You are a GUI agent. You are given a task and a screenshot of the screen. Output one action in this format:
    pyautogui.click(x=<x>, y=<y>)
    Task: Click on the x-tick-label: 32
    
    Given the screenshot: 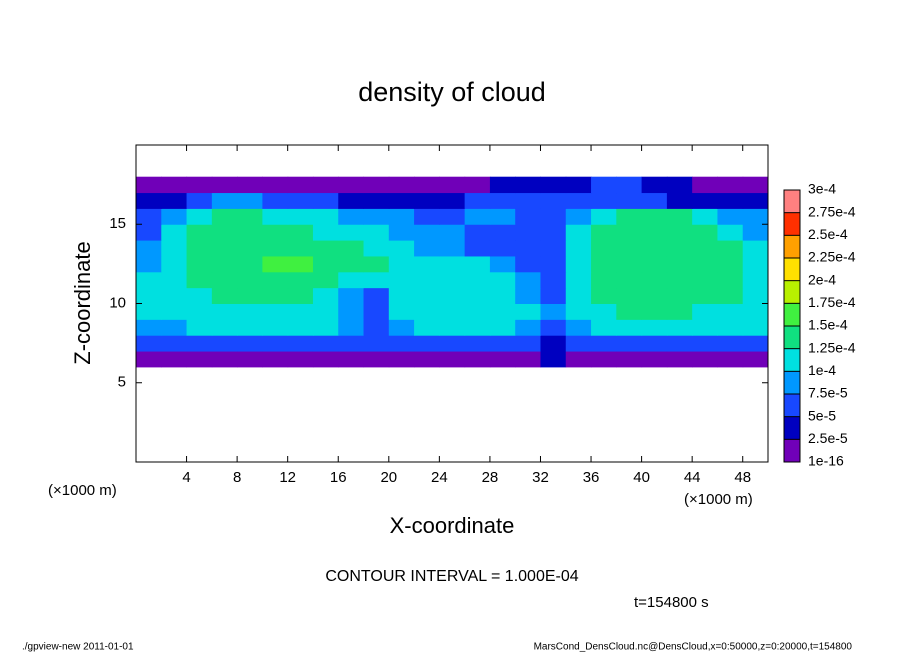 What is the action you would take?
    pyautogui.click(x=540, y=477)
    